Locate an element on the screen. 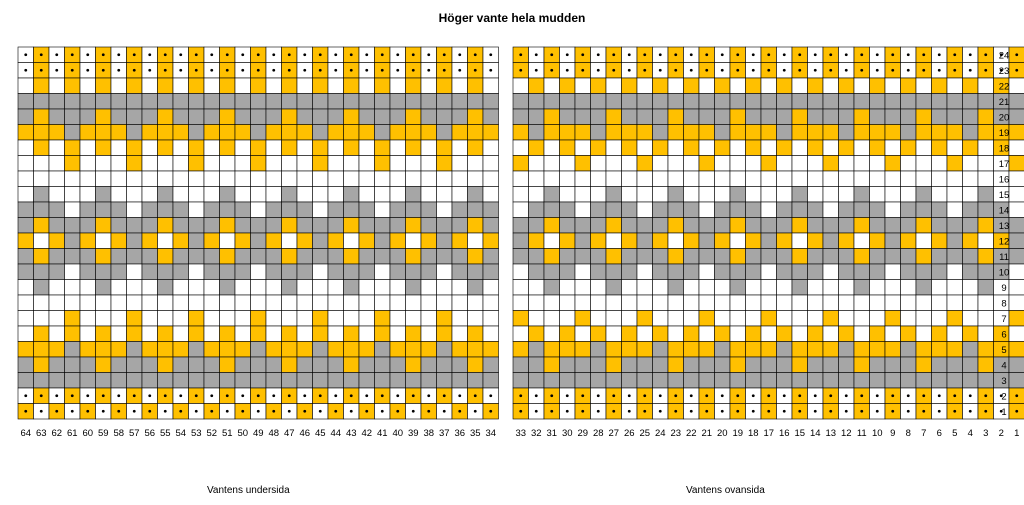 The height and width of the screenshot is (505, 1024). right-column-label: 27 is located at coordinates (613, 433).